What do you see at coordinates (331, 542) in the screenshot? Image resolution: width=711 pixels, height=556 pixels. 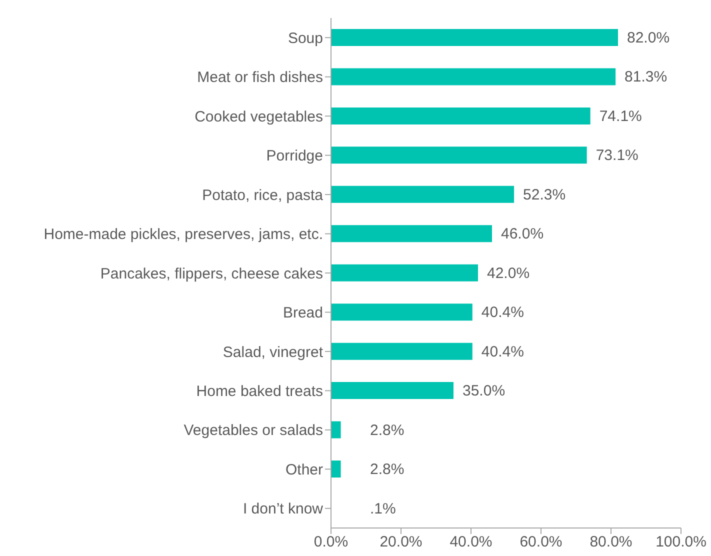 I see `x-tick-label: 0.0%` at bounding box center [331, 542].